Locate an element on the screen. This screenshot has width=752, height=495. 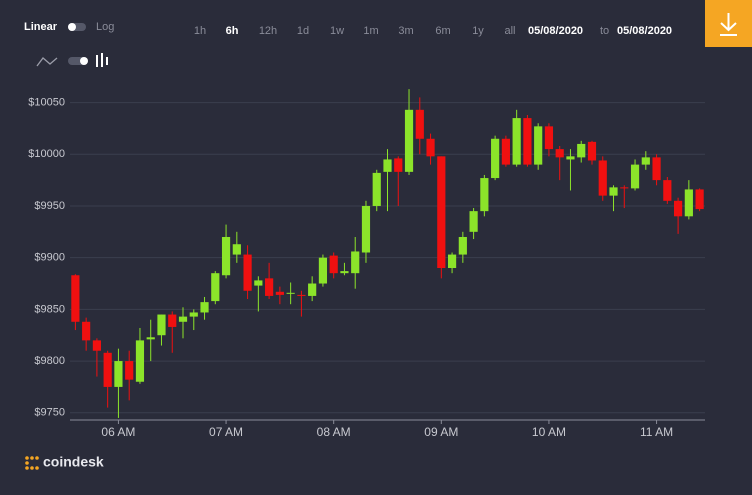
brand-name: coindesk is located at coordinates (73, 462).